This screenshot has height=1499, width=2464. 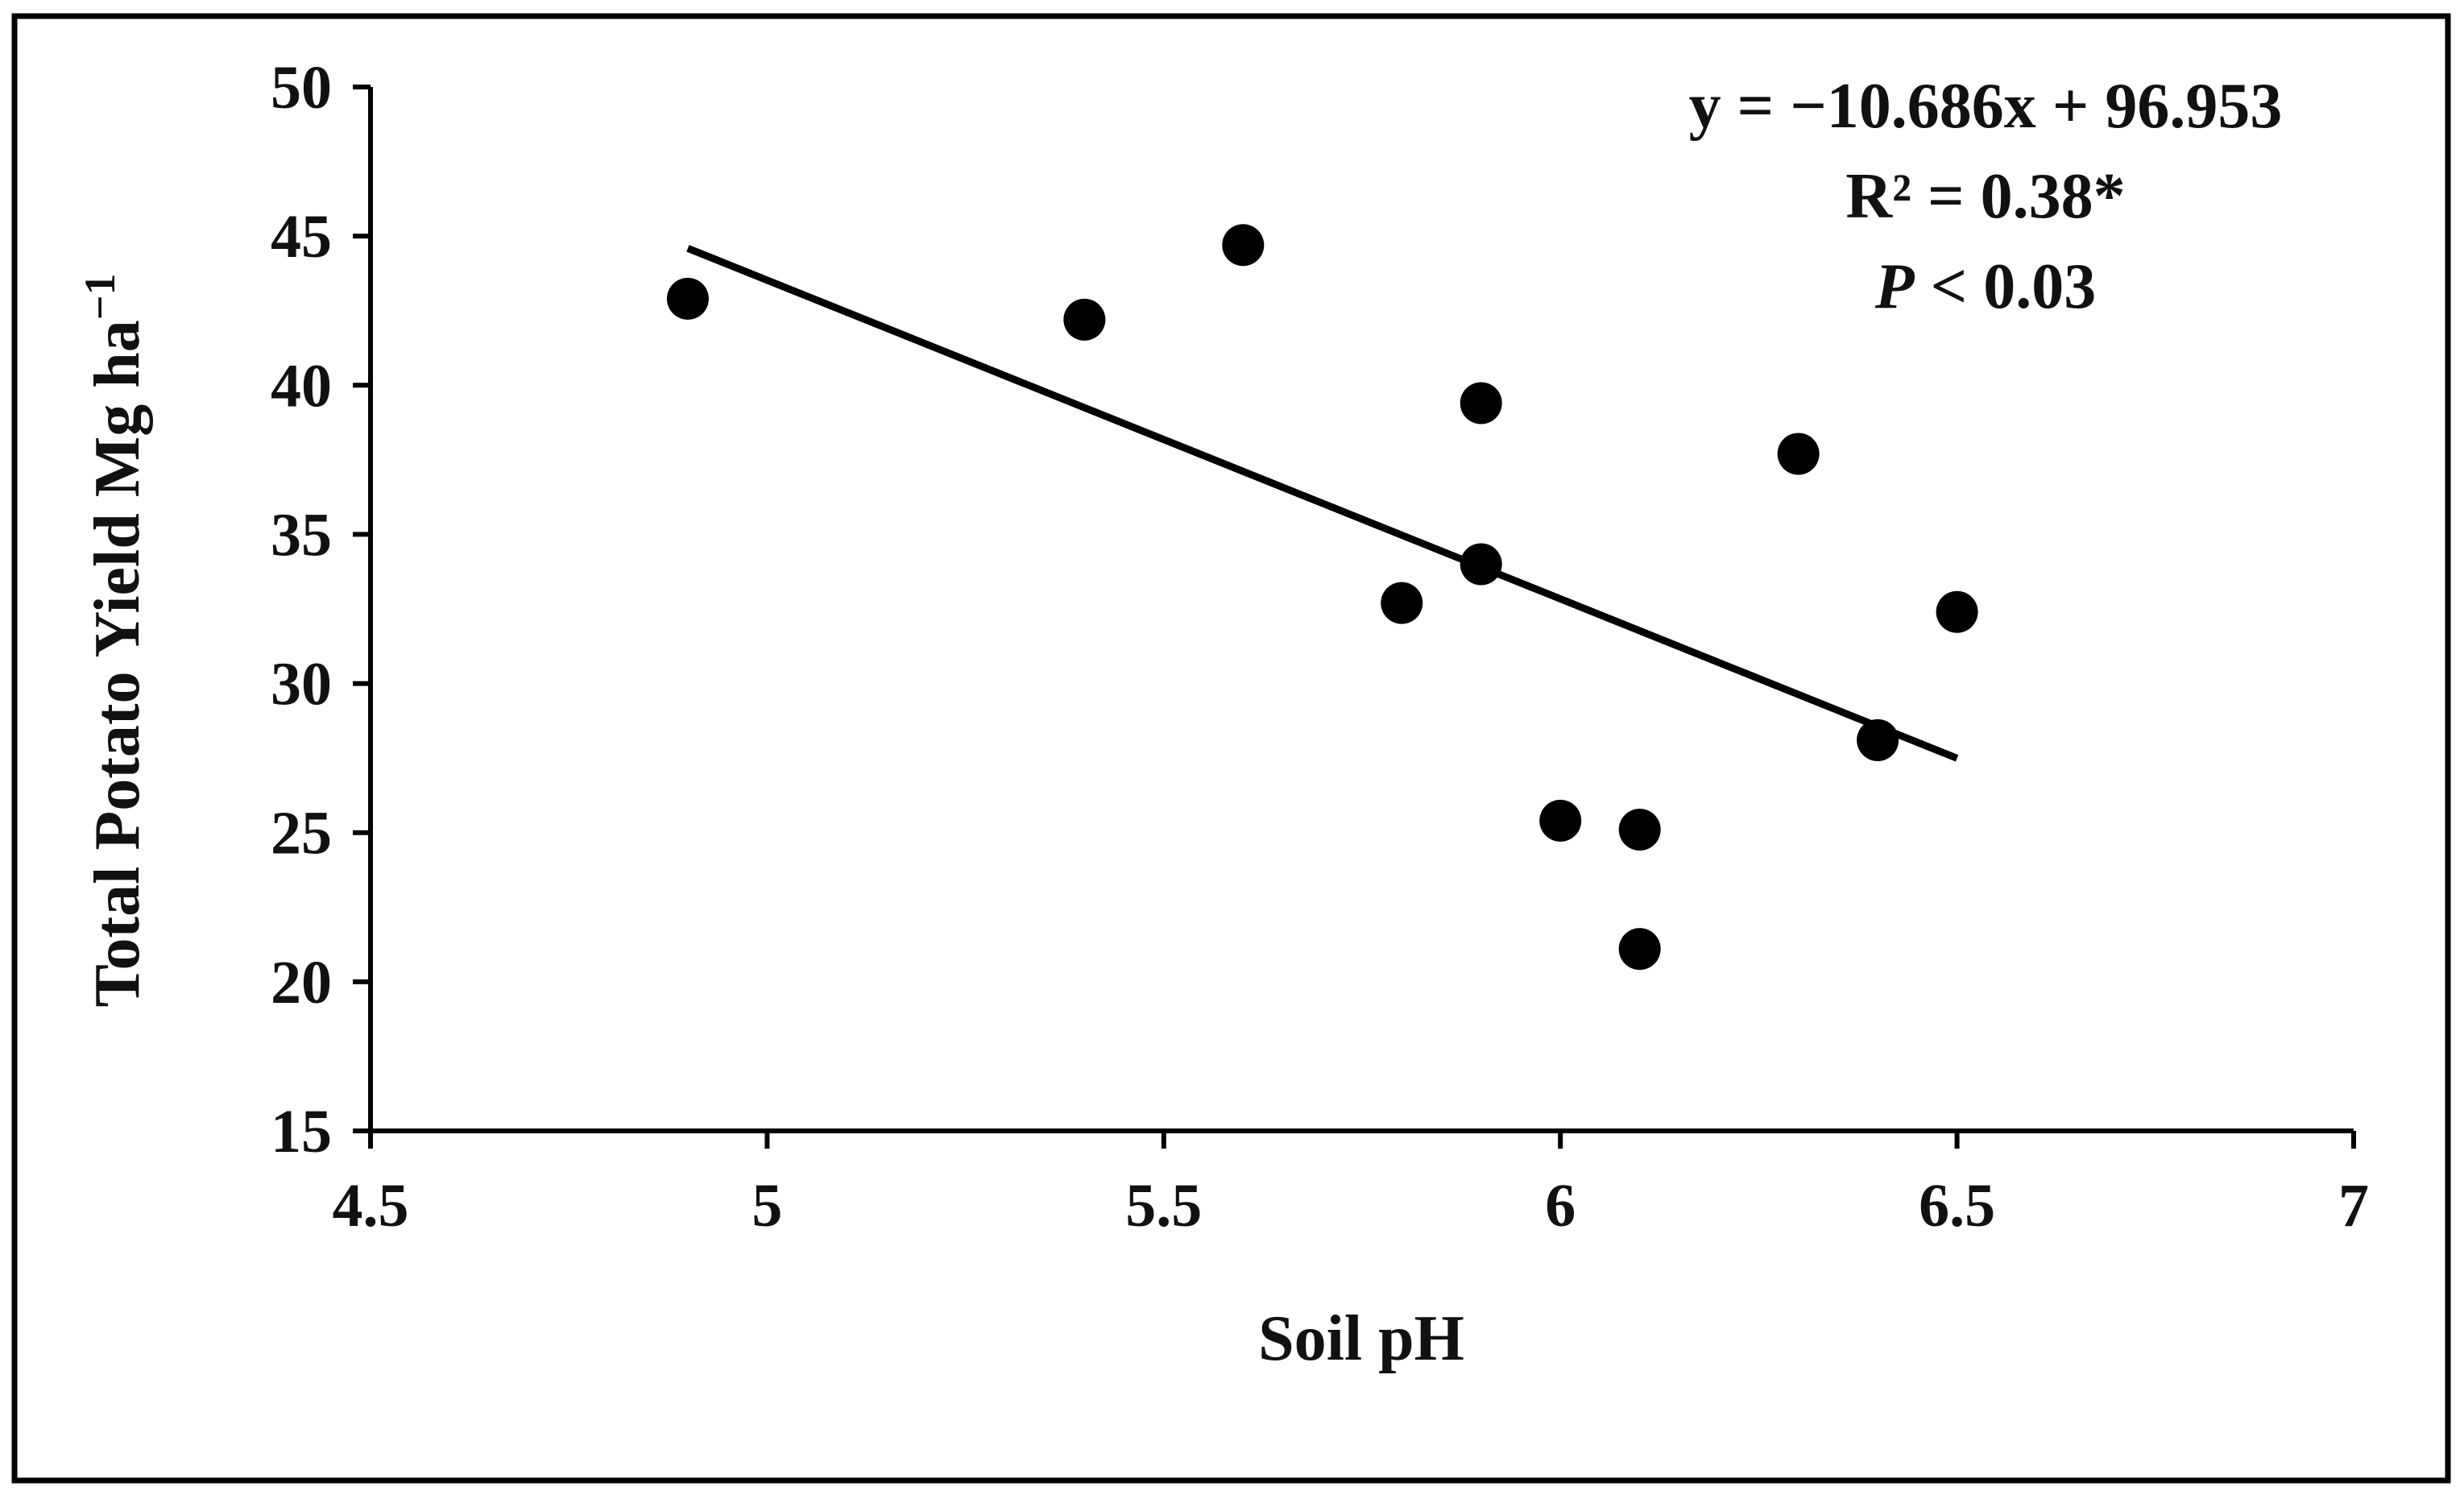 What do you see at coordinates (1986, 106) in the screenshot?
I see `regression-equation: y = −10.686x + 96.953` at bounding box center [1986, 106].